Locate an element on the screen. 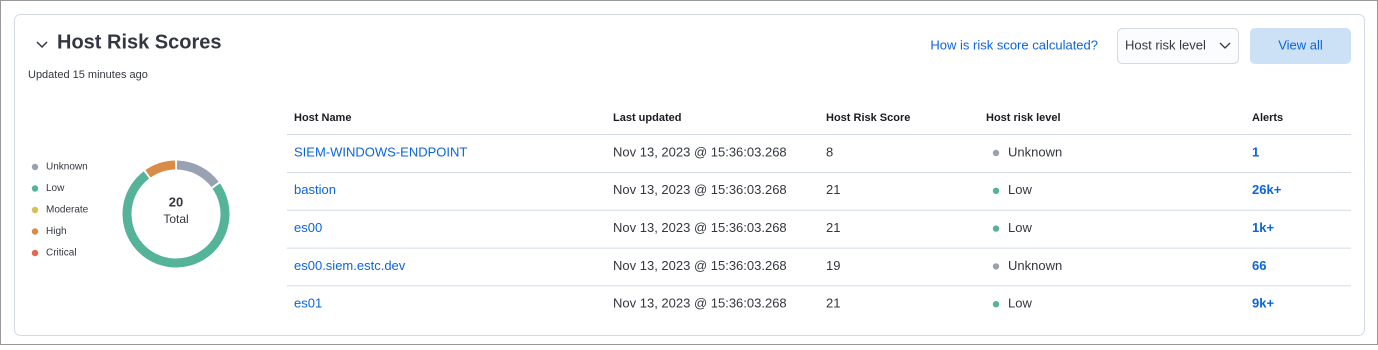 This screenshot has width=1378, height=350. help-link: How is risk score calculated? is located at coordinates (1014, 44).